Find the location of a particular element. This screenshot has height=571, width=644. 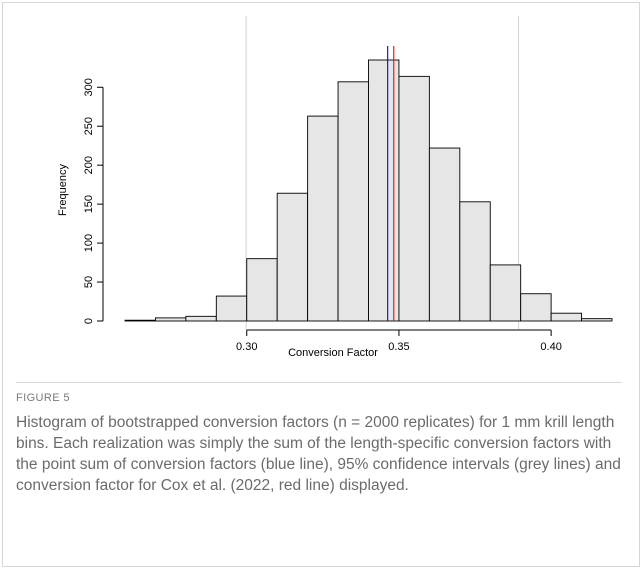

x-axis-label: Conversion Factor is located at coordinates (333, 353).